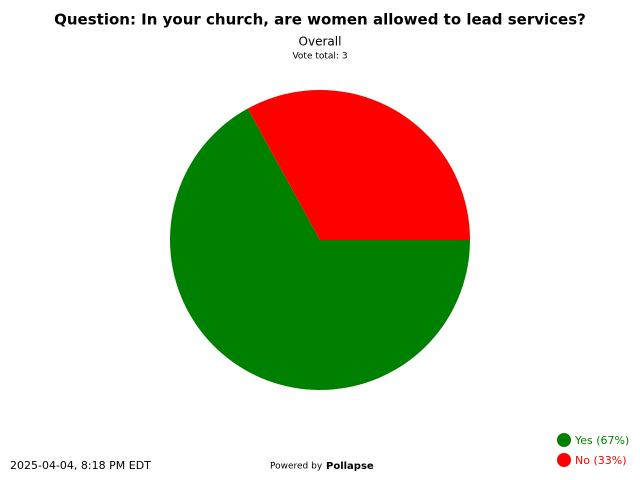 This screenshot has height=480, width=640. I want to click on powered-by: Powered by, so click(296, 467).